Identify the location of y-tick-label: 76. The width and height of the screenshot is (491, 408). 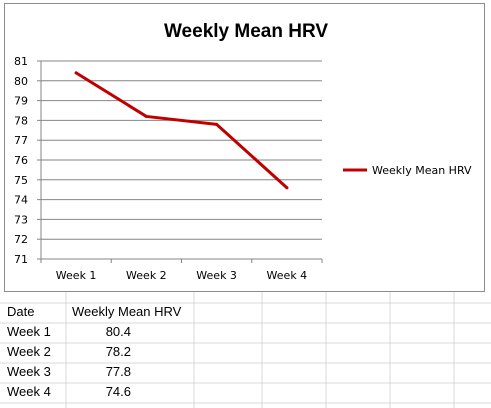
(21, 160).